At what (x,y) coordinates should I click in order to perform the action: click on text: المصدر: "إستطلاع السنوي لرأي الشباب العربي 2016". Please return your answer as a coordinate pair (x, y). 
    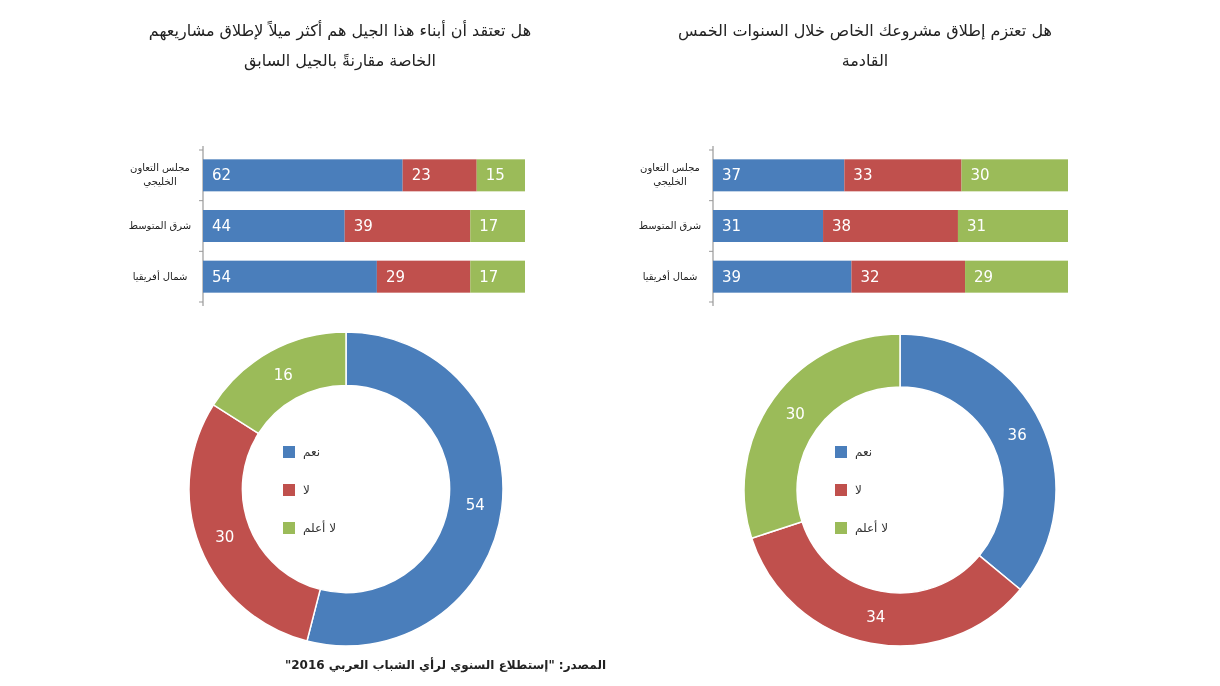
    Looking at the image, I should click on (445, 665).